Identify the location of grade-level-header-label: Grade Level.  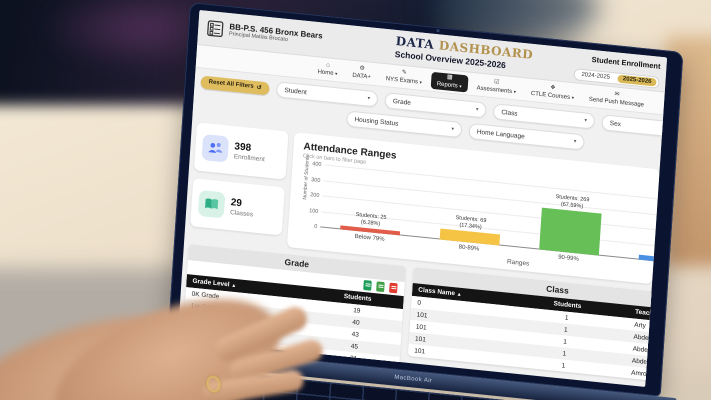
(211, 283).